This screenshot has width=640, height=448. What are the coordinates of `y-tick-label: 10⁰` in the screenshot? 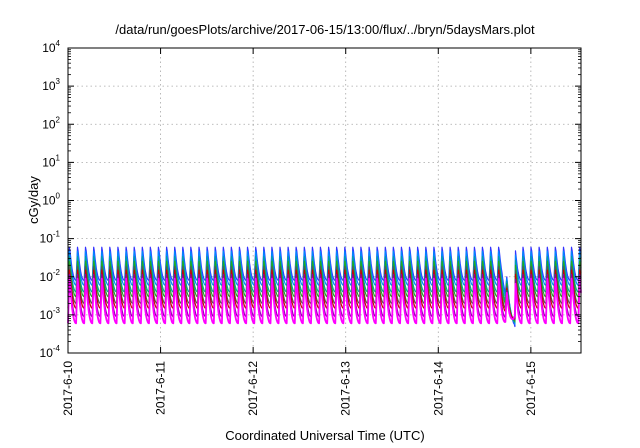 It's located at (51, 200).